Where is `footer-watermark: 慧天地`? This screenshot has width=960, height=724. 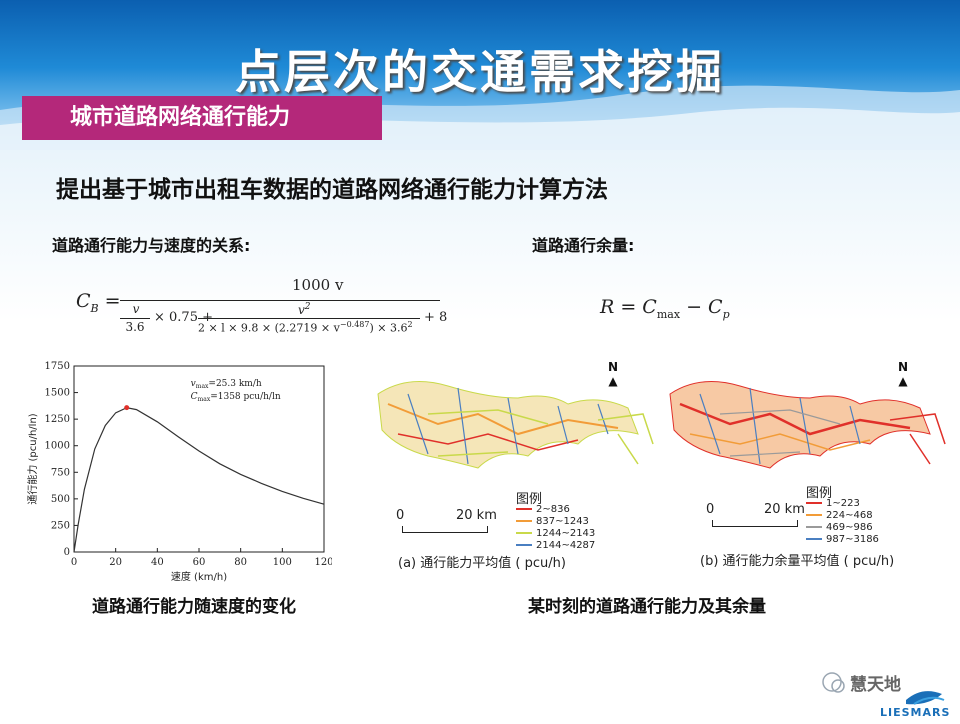 footer-watermark: 慧天地 is located at coordinates (875, 685).